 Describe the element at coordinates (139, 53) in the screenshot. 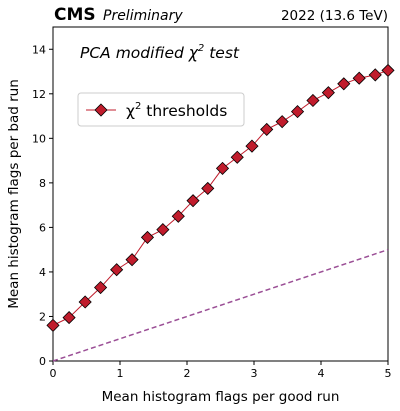

I see `annotation-prefix: PCA modified χ` at that location.